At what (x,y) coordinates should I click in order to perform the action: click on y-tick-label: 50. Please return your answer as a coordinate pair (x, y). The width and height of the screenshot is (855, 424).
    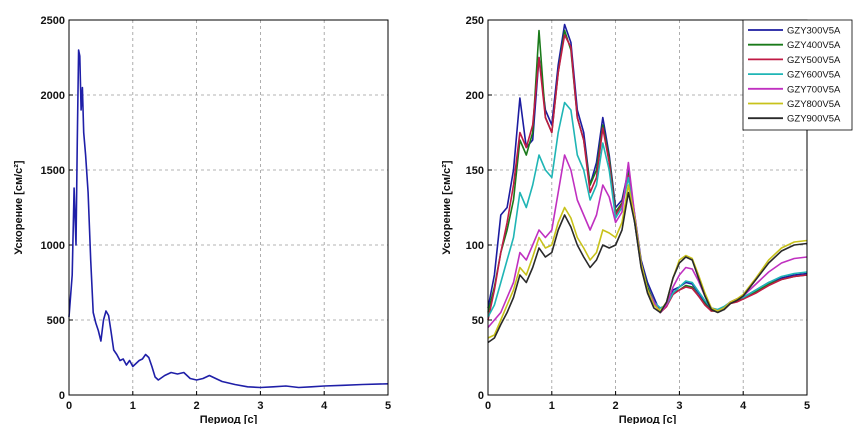
    Looking at the image, I should click on (478, 321).